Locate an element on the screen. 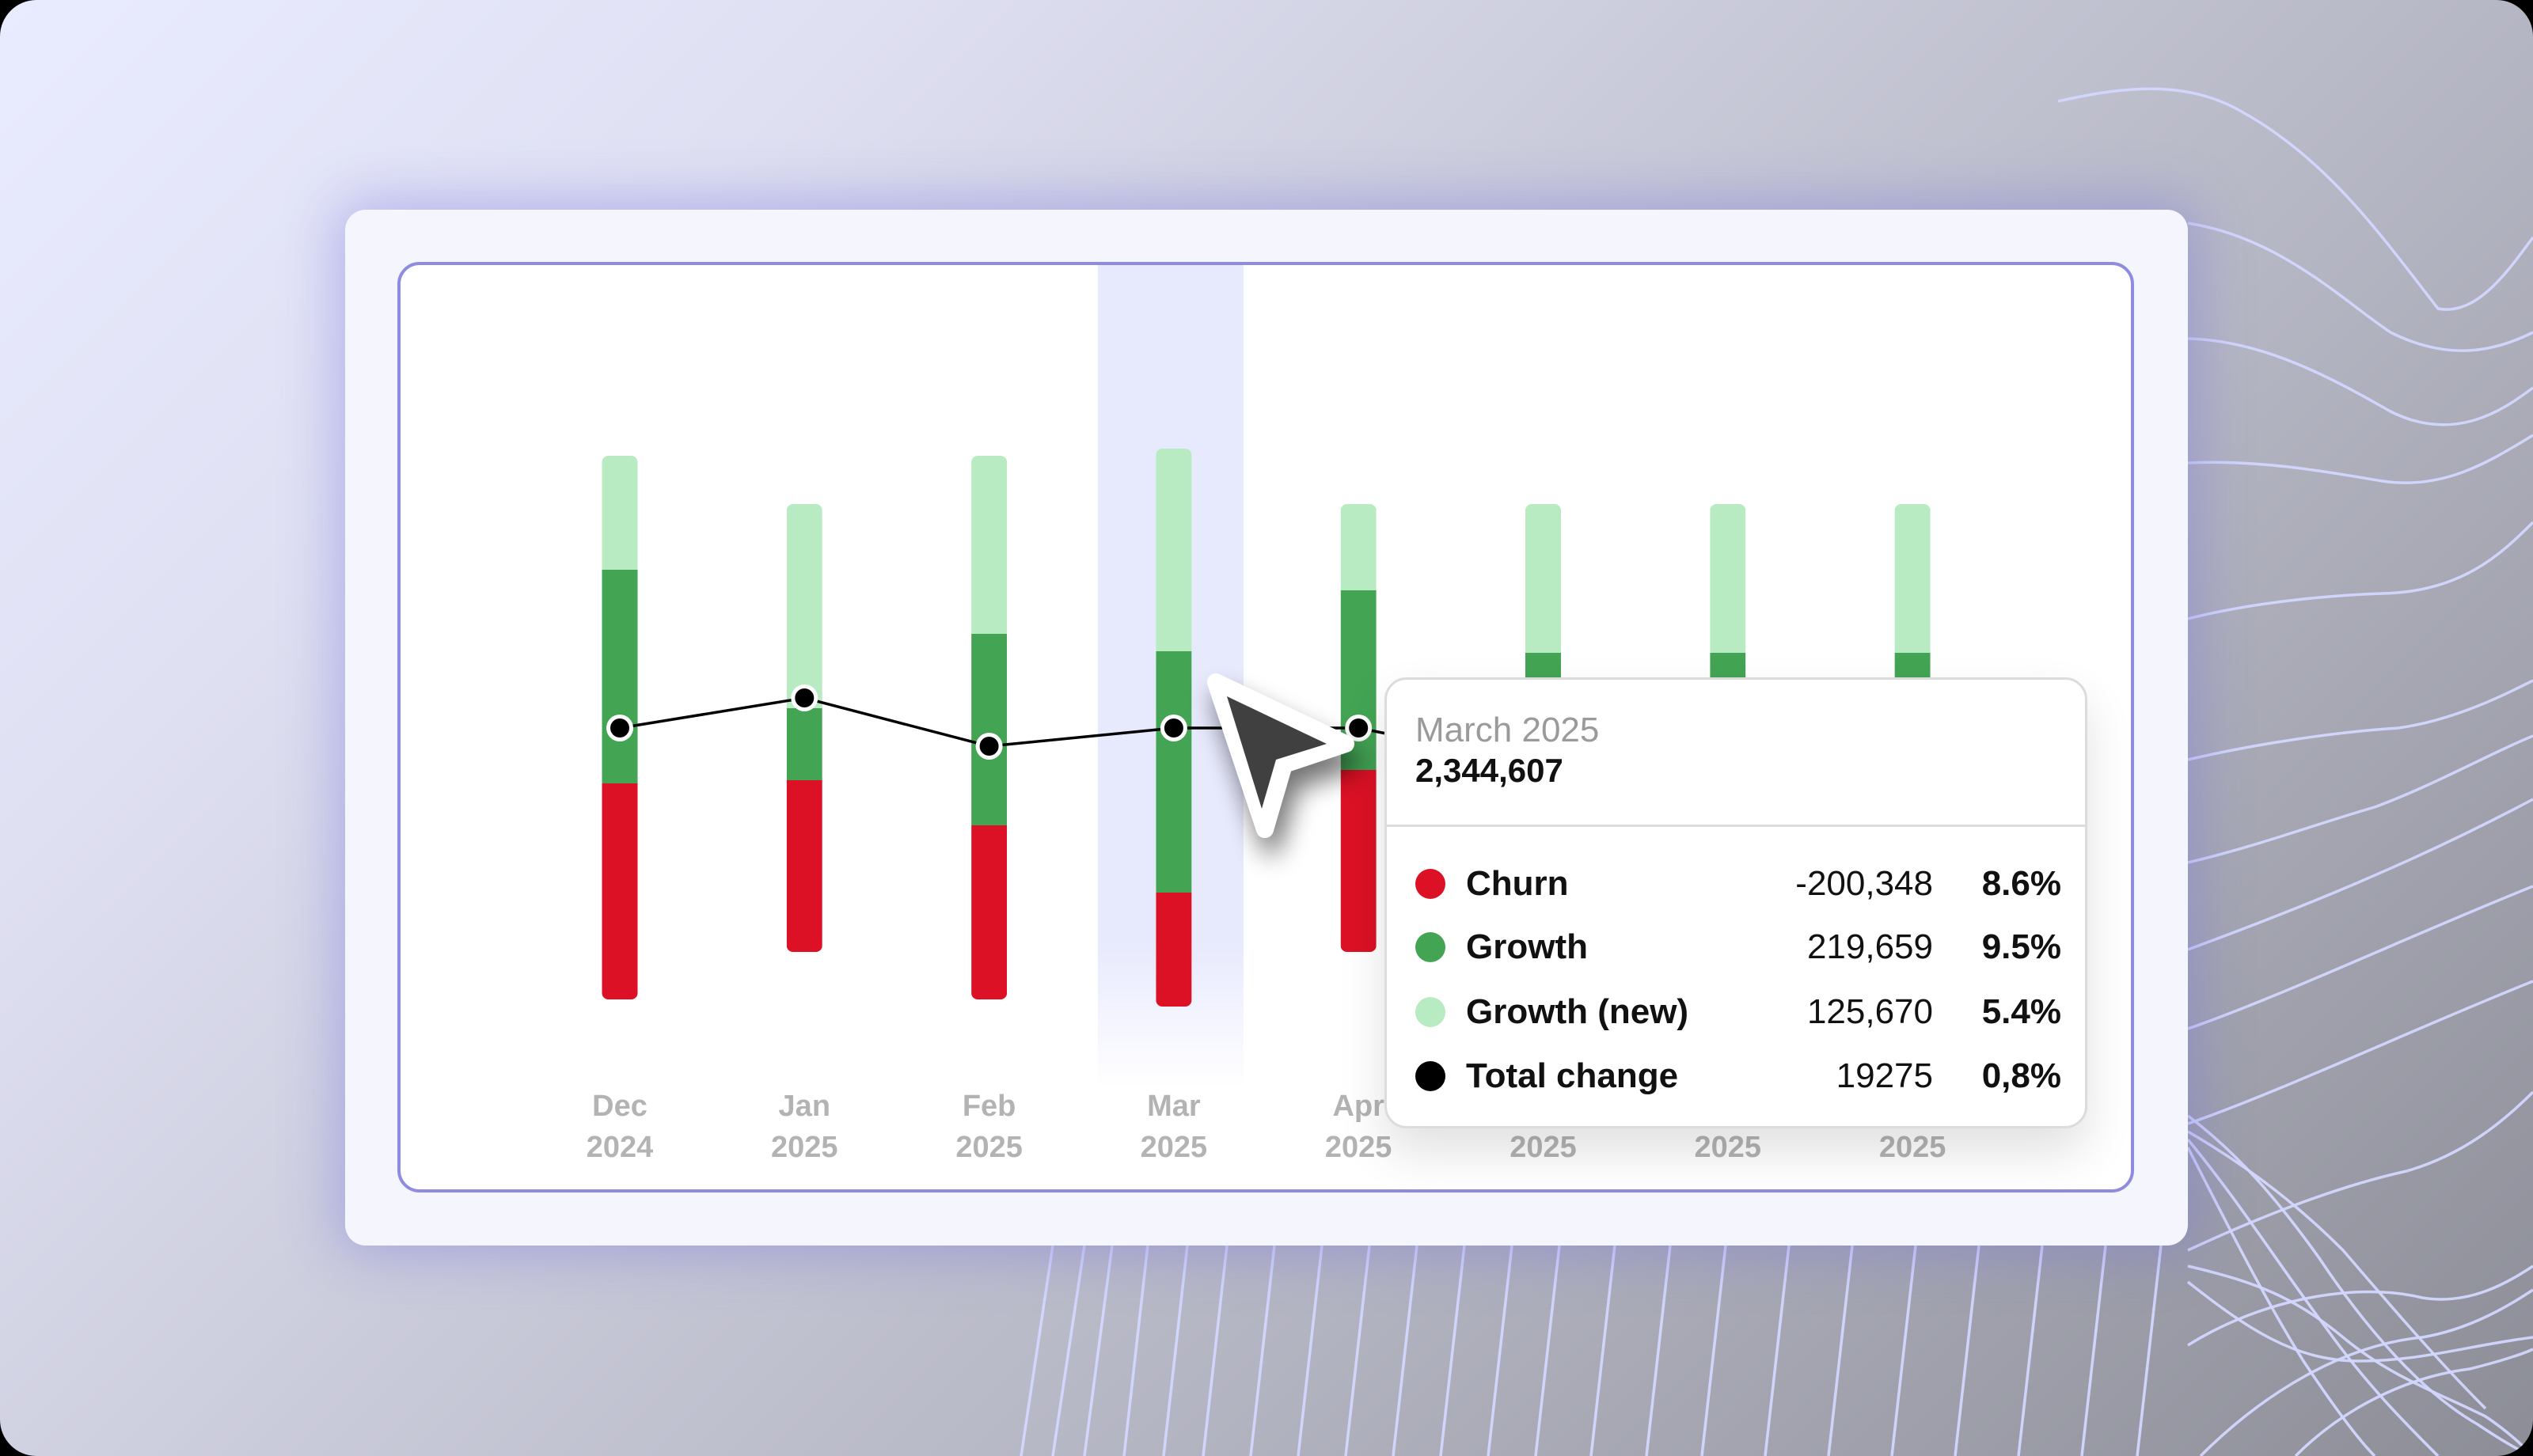 Image resolution: width=2533 pixels, height=1456 pixels. tooltip-row-growth: Growth 219,659 9.5% is located at coordinates (1738, 947).